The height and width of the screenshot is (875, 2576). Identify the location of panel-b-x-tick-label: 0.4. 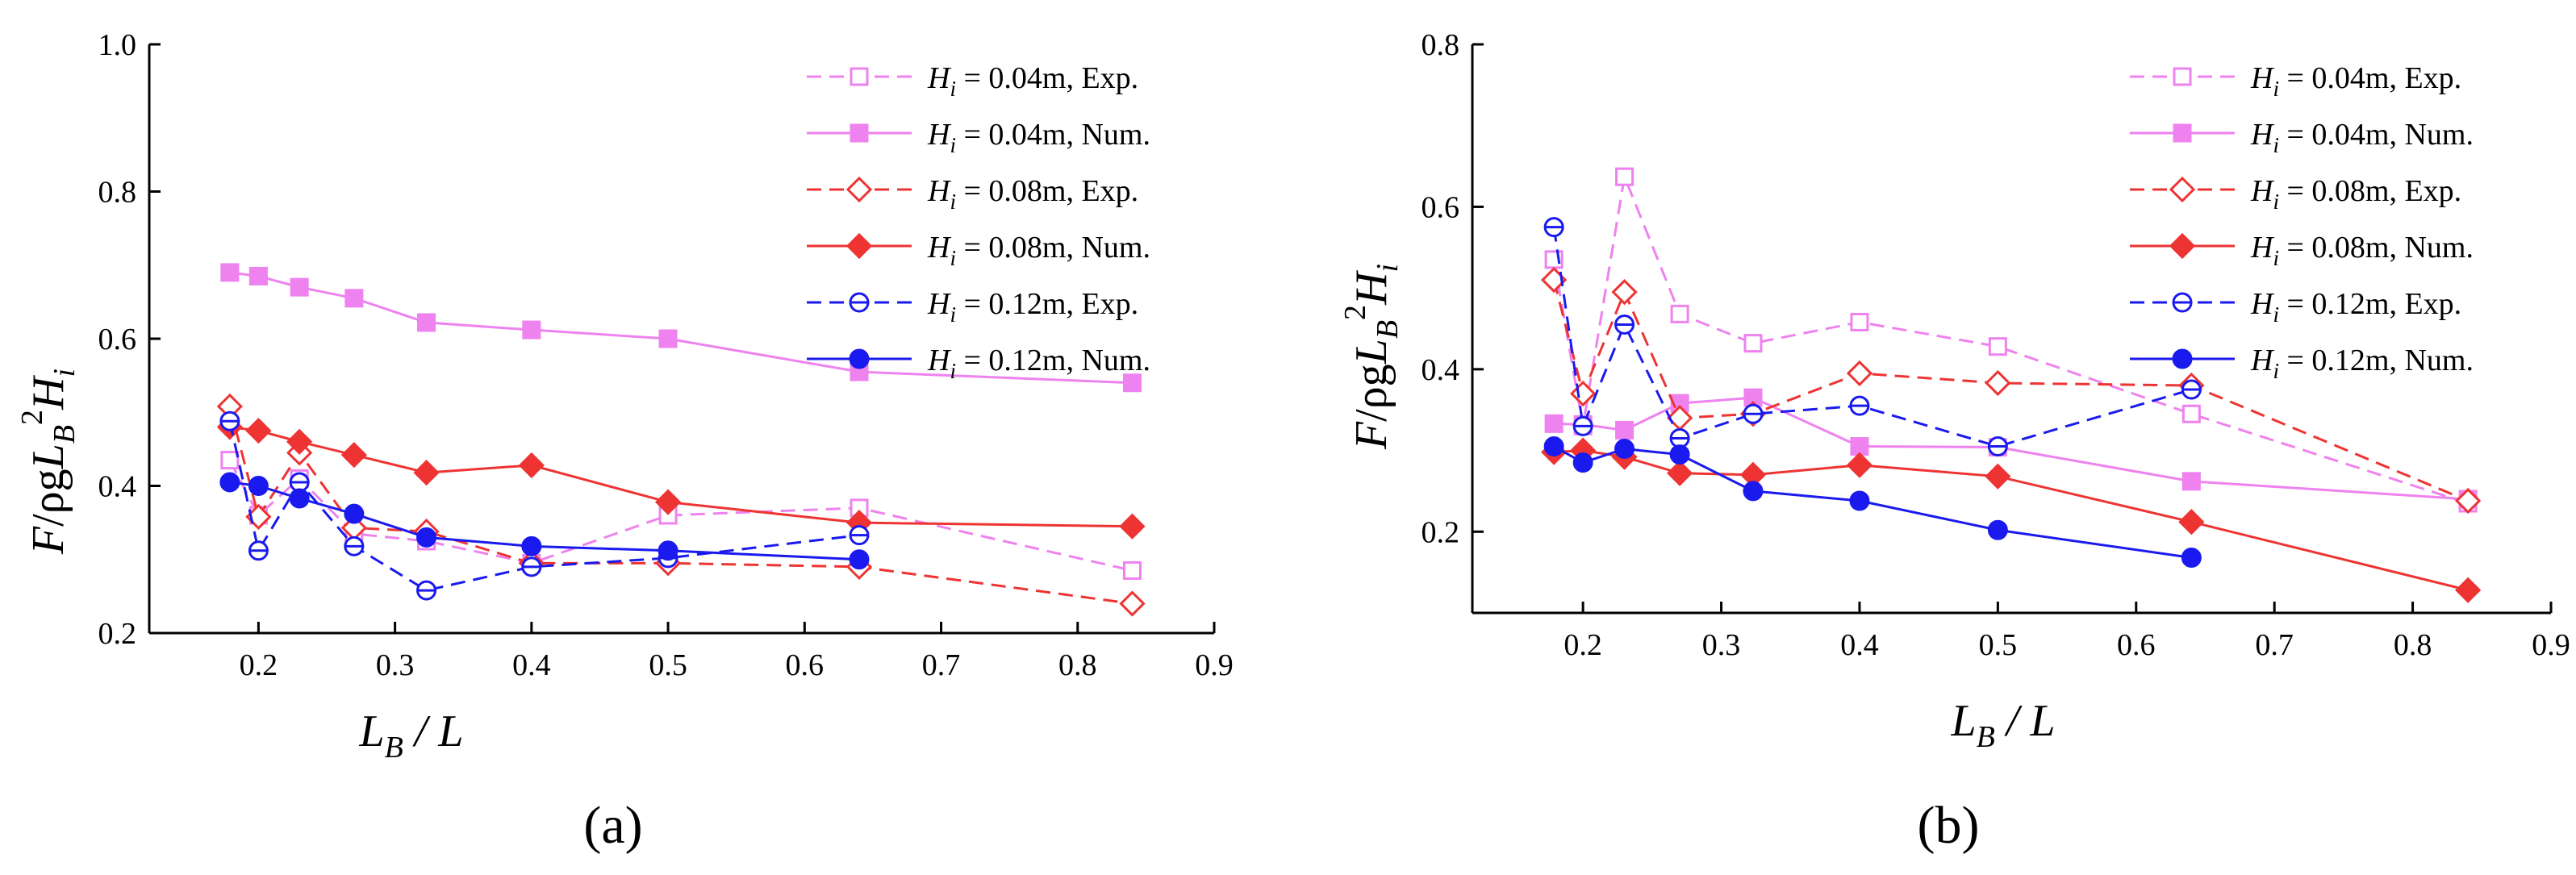
(1860, 645).